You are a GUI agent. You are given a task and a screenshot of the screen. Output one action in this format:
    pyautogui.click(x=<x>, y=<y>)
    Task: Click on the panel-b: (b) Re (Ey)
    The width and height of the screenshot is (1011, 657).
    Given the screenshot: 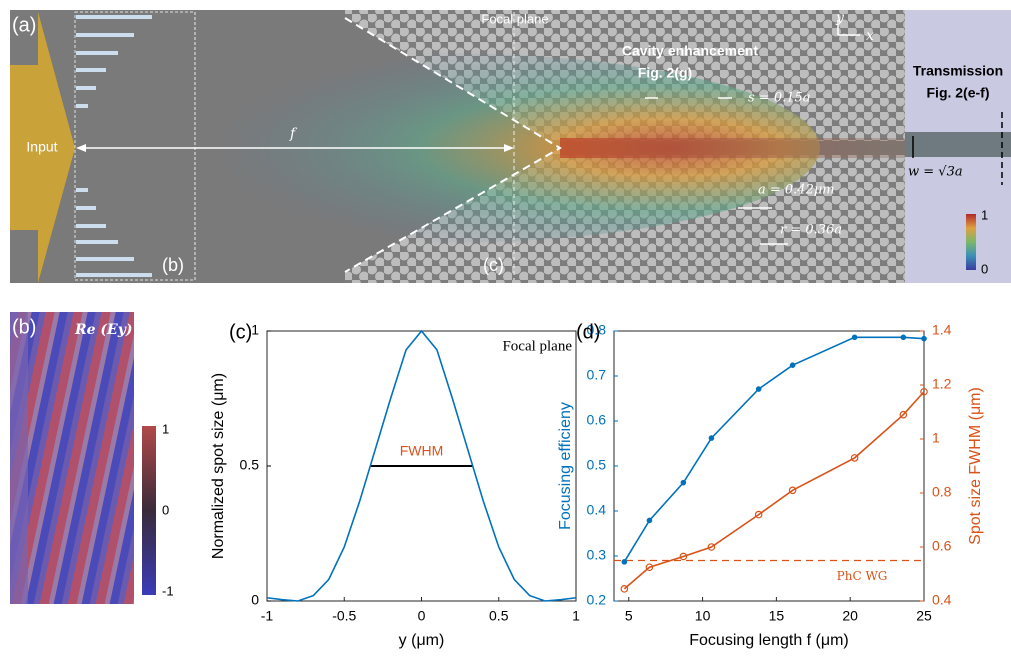 What is the action you would take?
    pyautogui.click(x=83, y=458)
    